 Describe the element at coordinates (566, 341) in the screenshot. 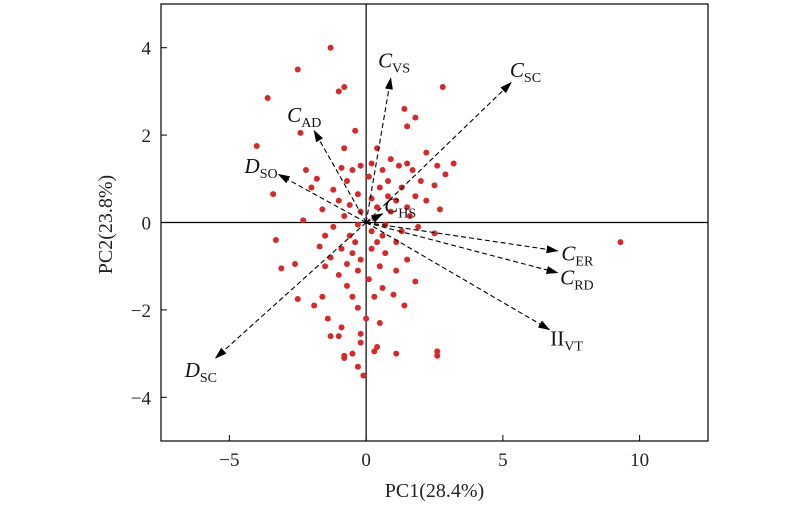

I see `loading-label: IIVT` at that location.